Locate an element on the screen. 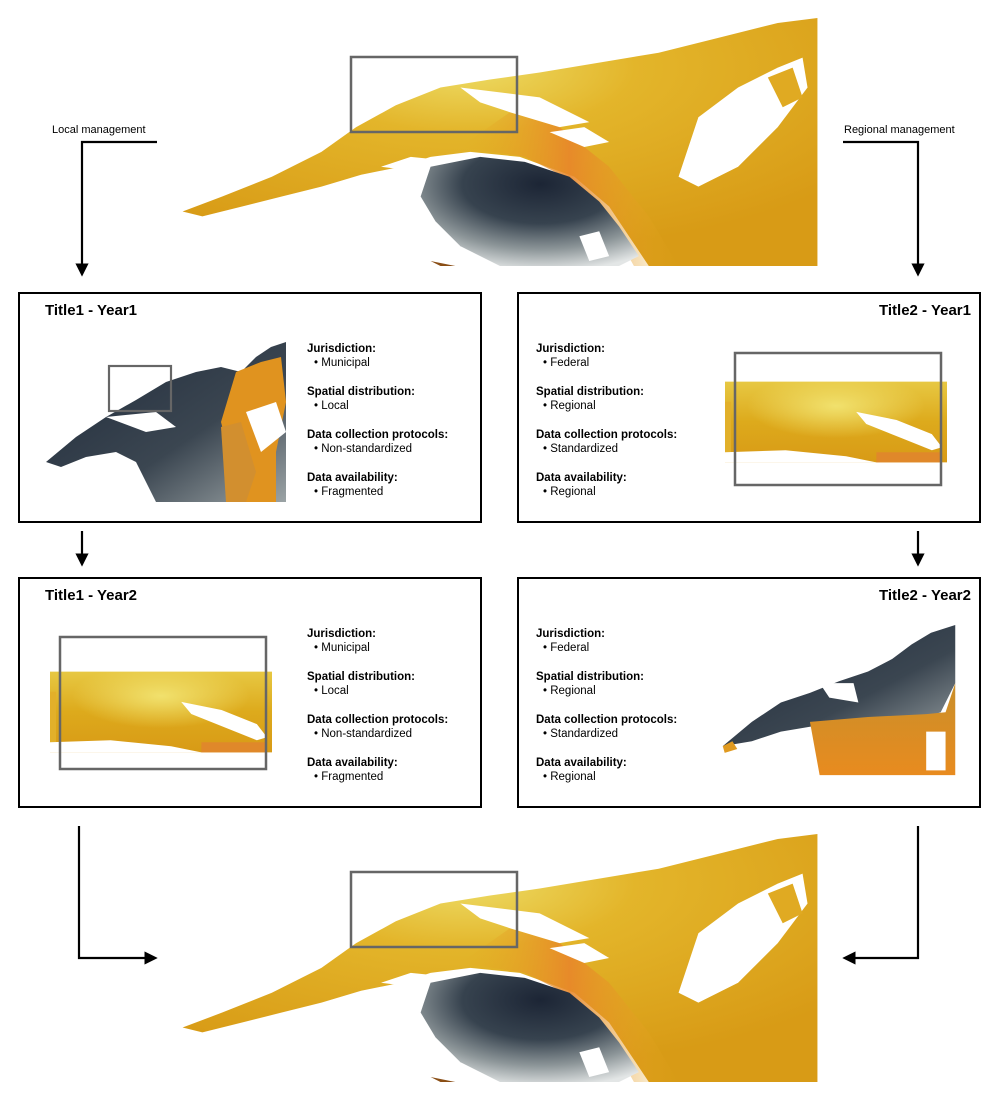 The height and width of the screenshot is (1100, 1000). arrow-bottom-right is located at coordinates (881, 895).